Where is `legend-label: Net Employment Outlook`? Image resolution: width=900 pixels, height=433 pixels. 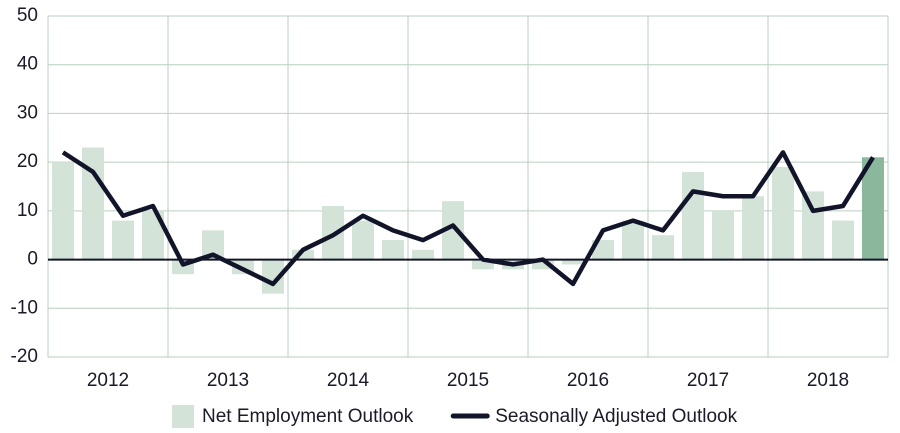 legend-label: Net Employment Outlook is located at coordinates (308, 416).